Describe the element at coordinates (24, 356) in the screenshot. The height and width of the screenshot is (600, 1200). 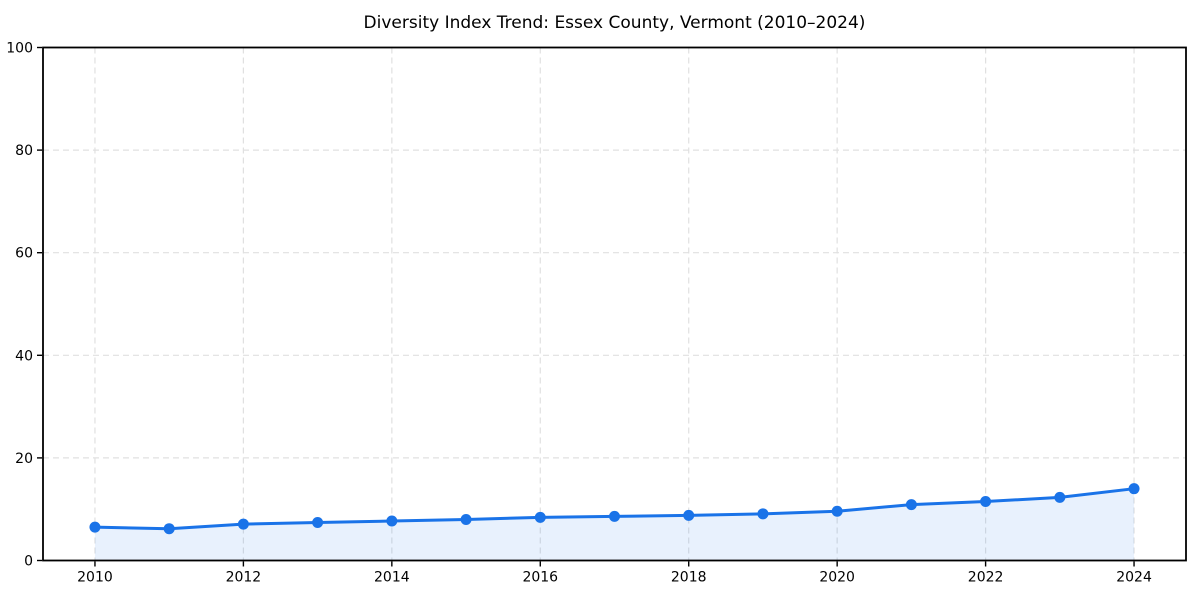
I see `y-tick-label: 40` at that location.